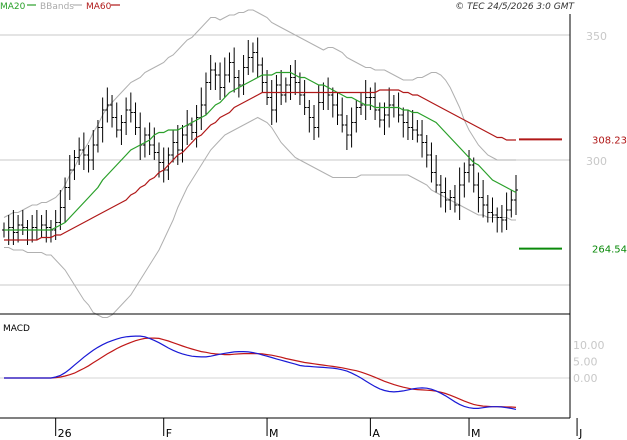 This screenshot has height=440, width=627. I want to click on x-tick-label: 26, so click(65, 433).